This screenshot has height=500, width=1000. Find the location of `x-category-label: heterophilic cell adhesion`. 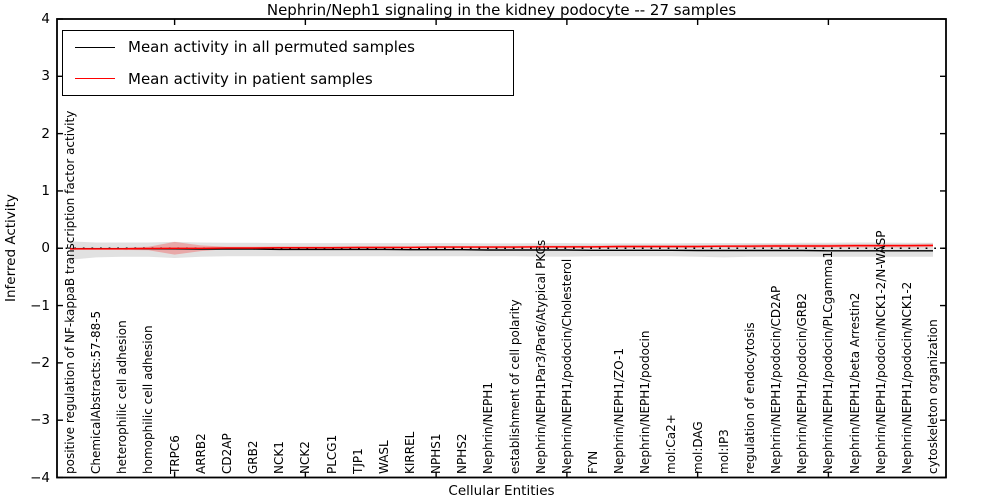

x-category-label: heterophilic cell adhesion is located at coordinates (122, 397).